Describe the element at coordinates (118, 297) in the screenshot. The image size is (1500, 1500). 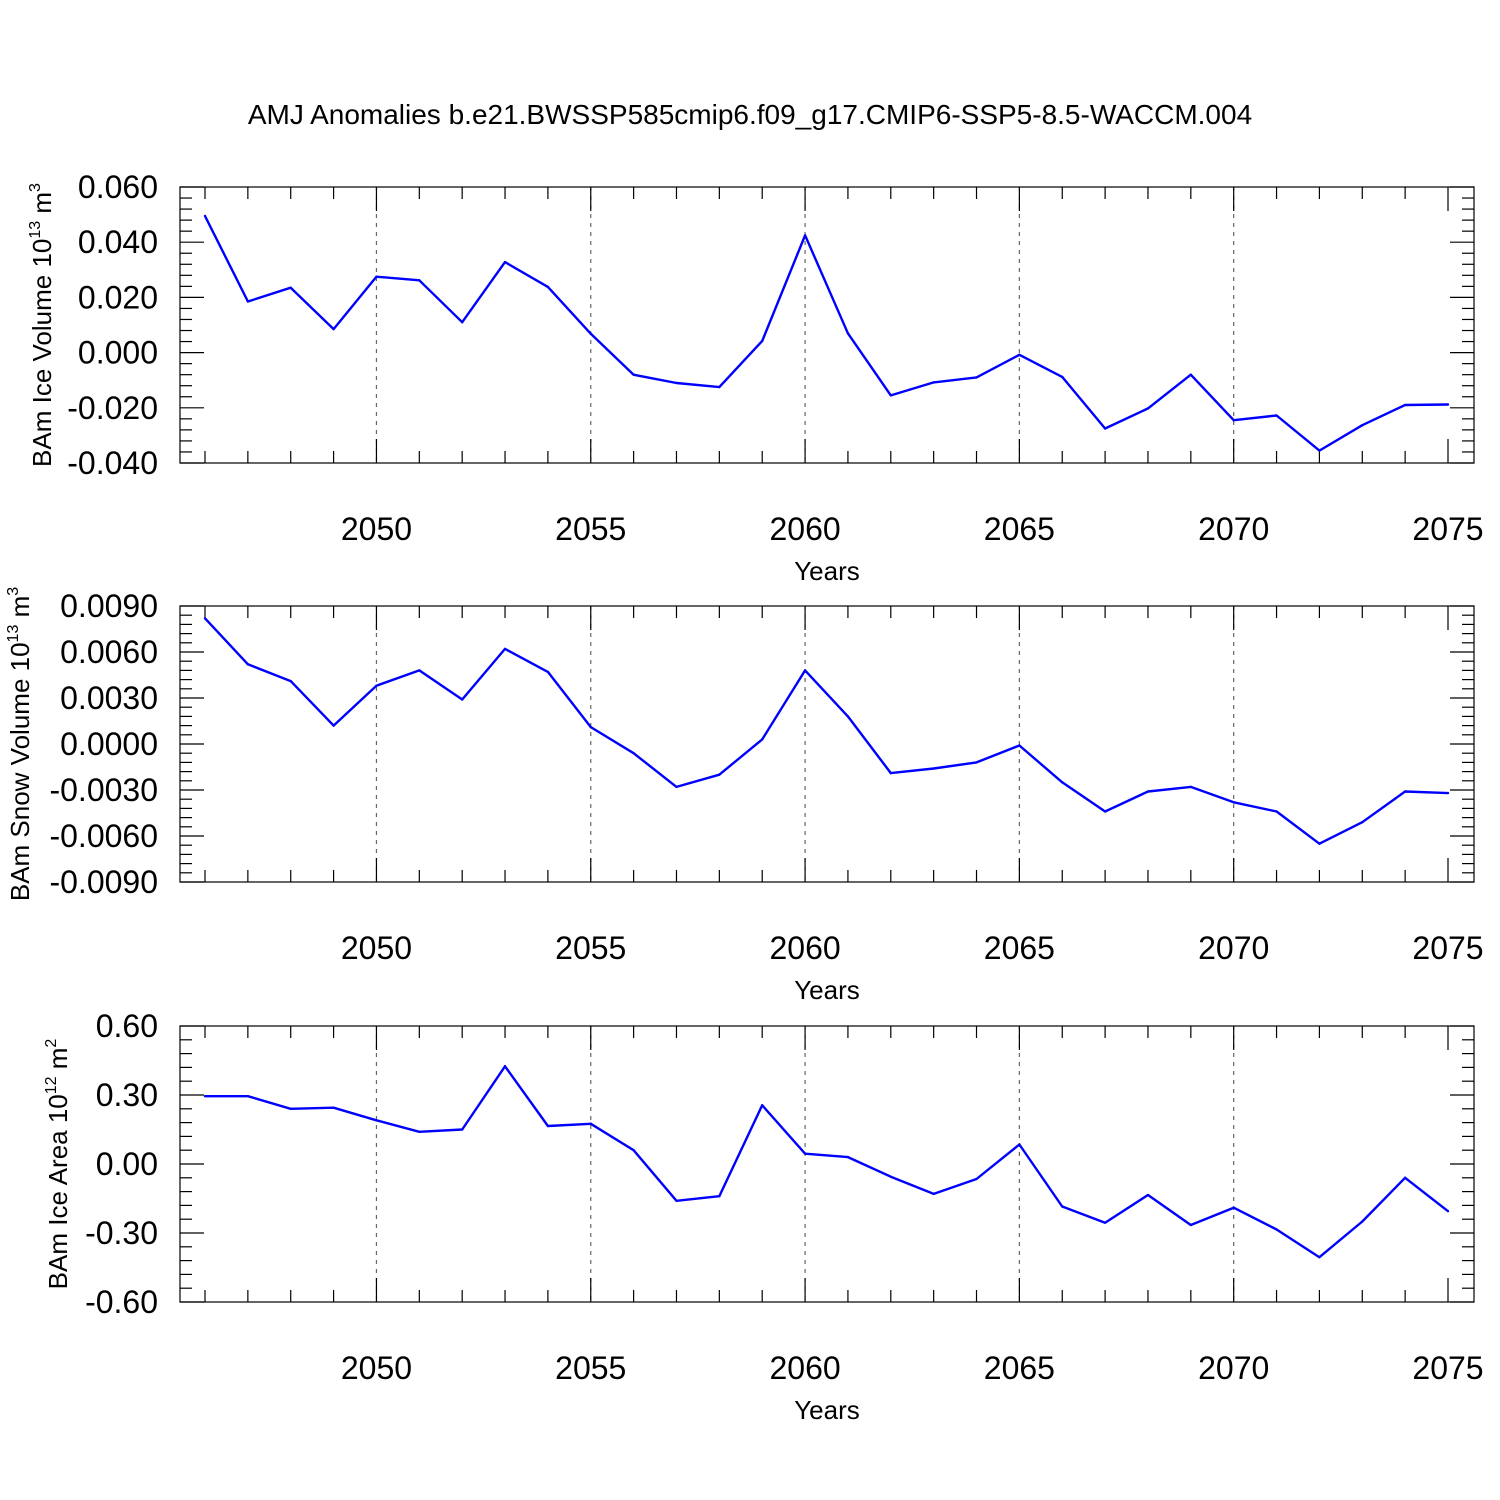
I see `y-tick-label: 0.020` at that location.